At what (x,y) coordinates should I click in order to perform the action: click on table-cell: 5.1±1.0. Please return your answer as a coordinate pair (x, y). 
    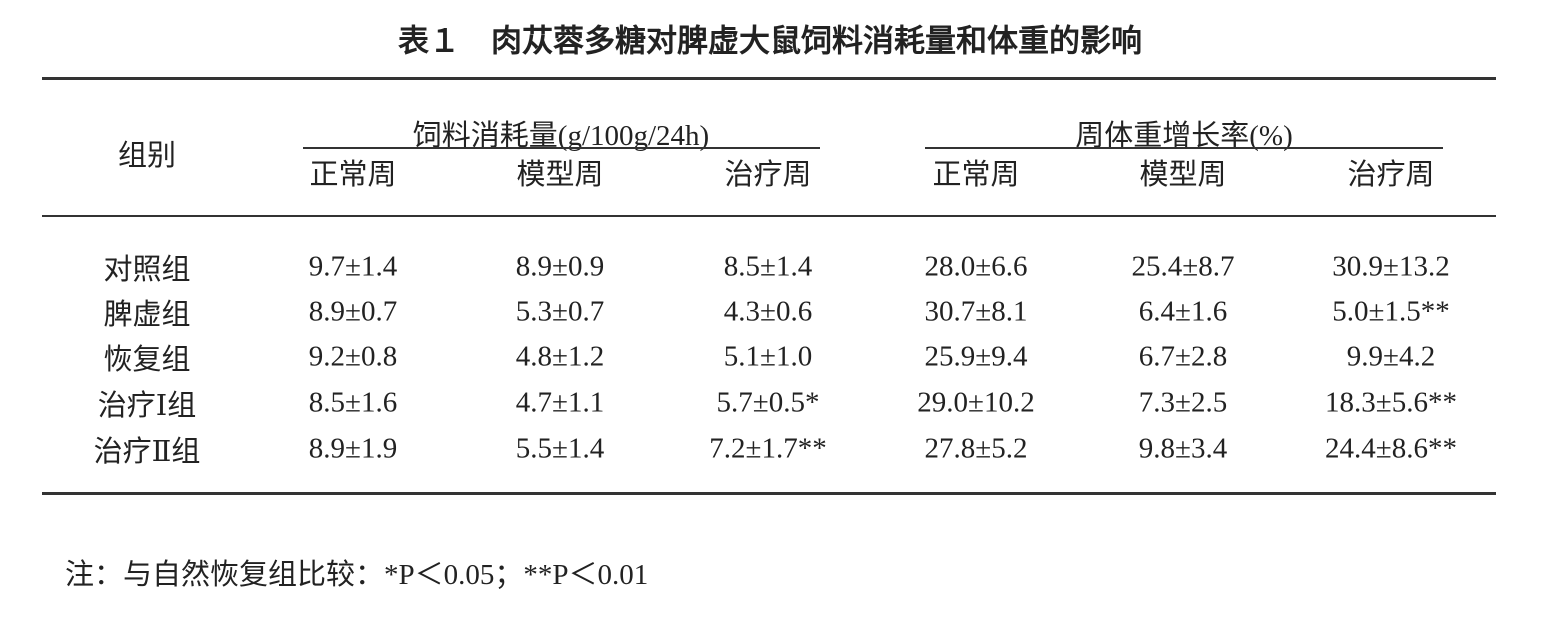
    Looking at the image, I should click on (768, 356).